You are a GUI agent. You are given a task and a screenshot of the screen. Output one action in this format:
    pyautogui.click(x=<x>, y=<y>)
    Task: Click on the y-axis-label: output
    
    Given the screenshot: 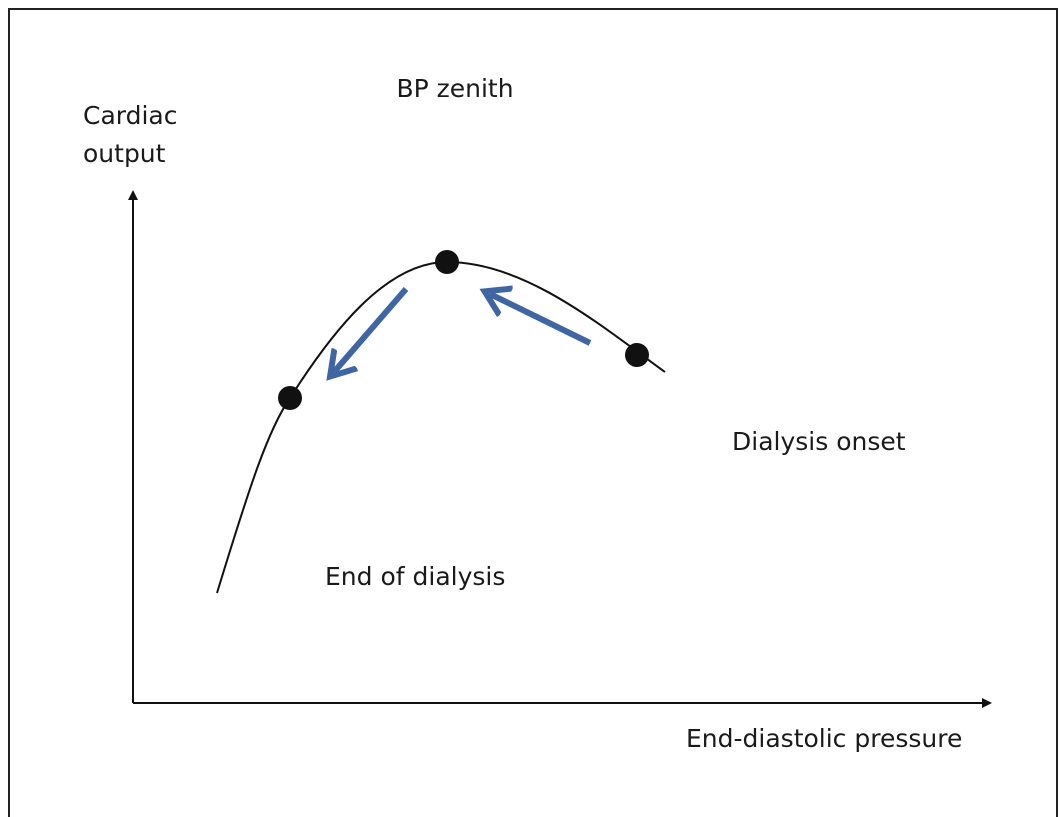 What is the action you would take?
    pyautogui.click(x=124, y=153)
    